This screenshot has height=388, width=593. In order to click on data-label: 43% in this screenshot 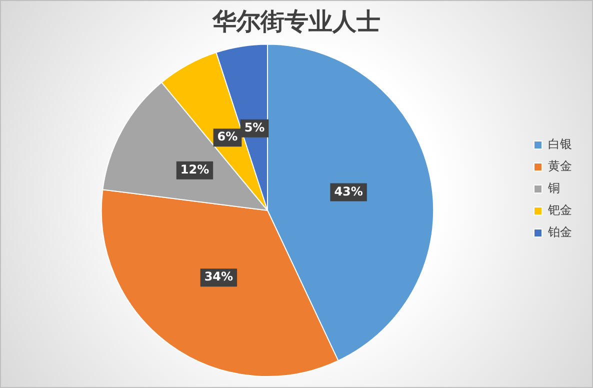, I will do `click(348, 191)`.